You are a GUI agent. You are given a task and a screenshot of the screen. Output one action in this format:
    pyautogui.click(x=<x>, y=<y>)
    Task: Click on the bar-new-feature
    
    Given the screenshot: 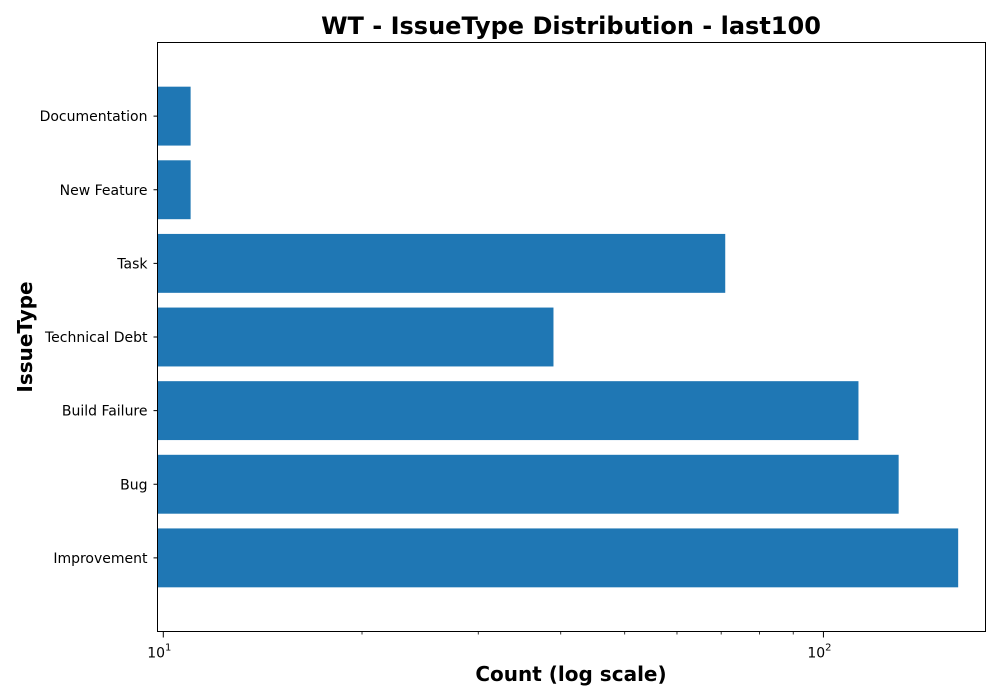 What is the action you would take?
    pyautogui.click(x=174, y=190)
    